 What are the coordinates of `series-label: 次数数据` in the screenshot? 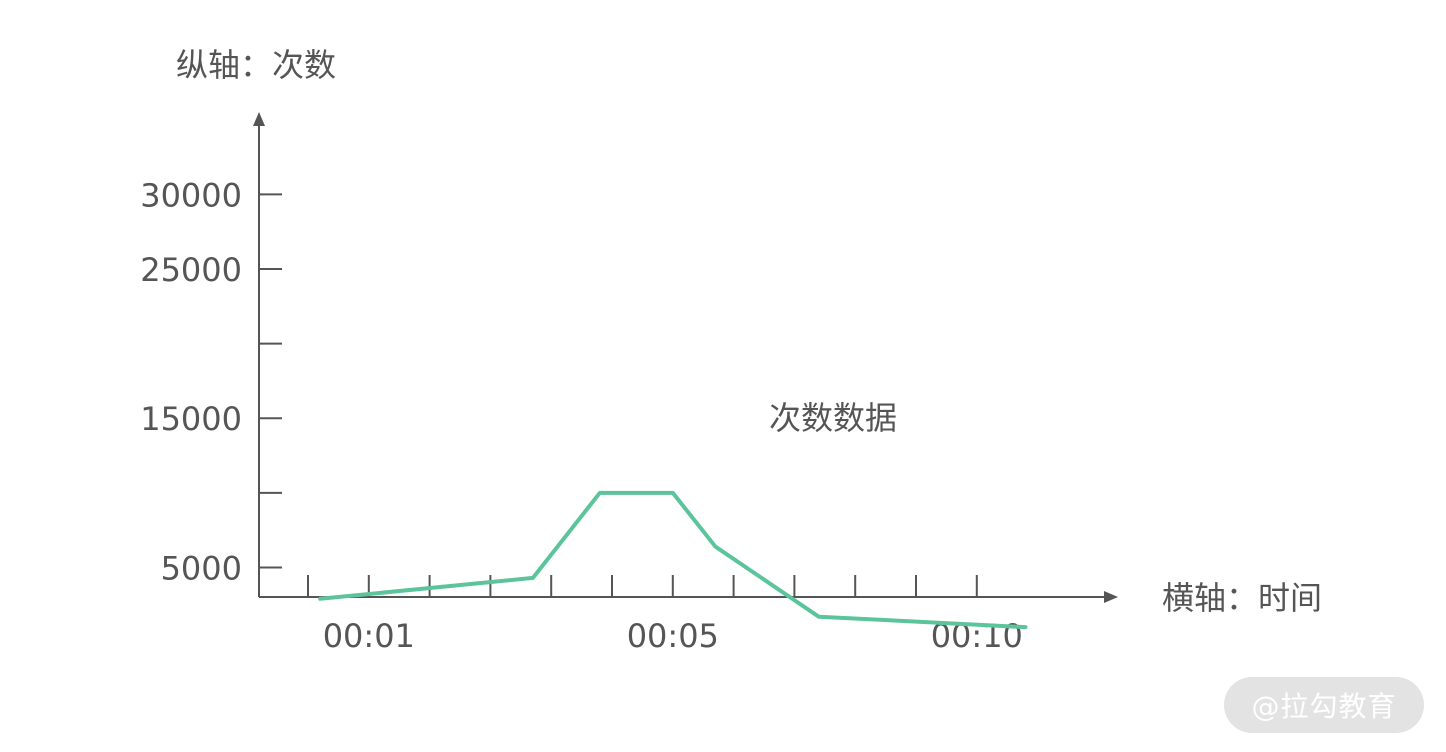 It's located at (833, 418).